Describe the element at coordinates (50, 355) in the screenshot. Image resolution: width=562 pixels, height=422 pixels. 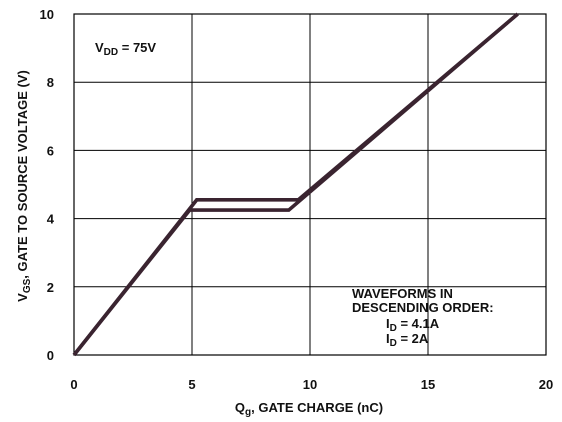
I see `y-tick-label: 0` at that location.